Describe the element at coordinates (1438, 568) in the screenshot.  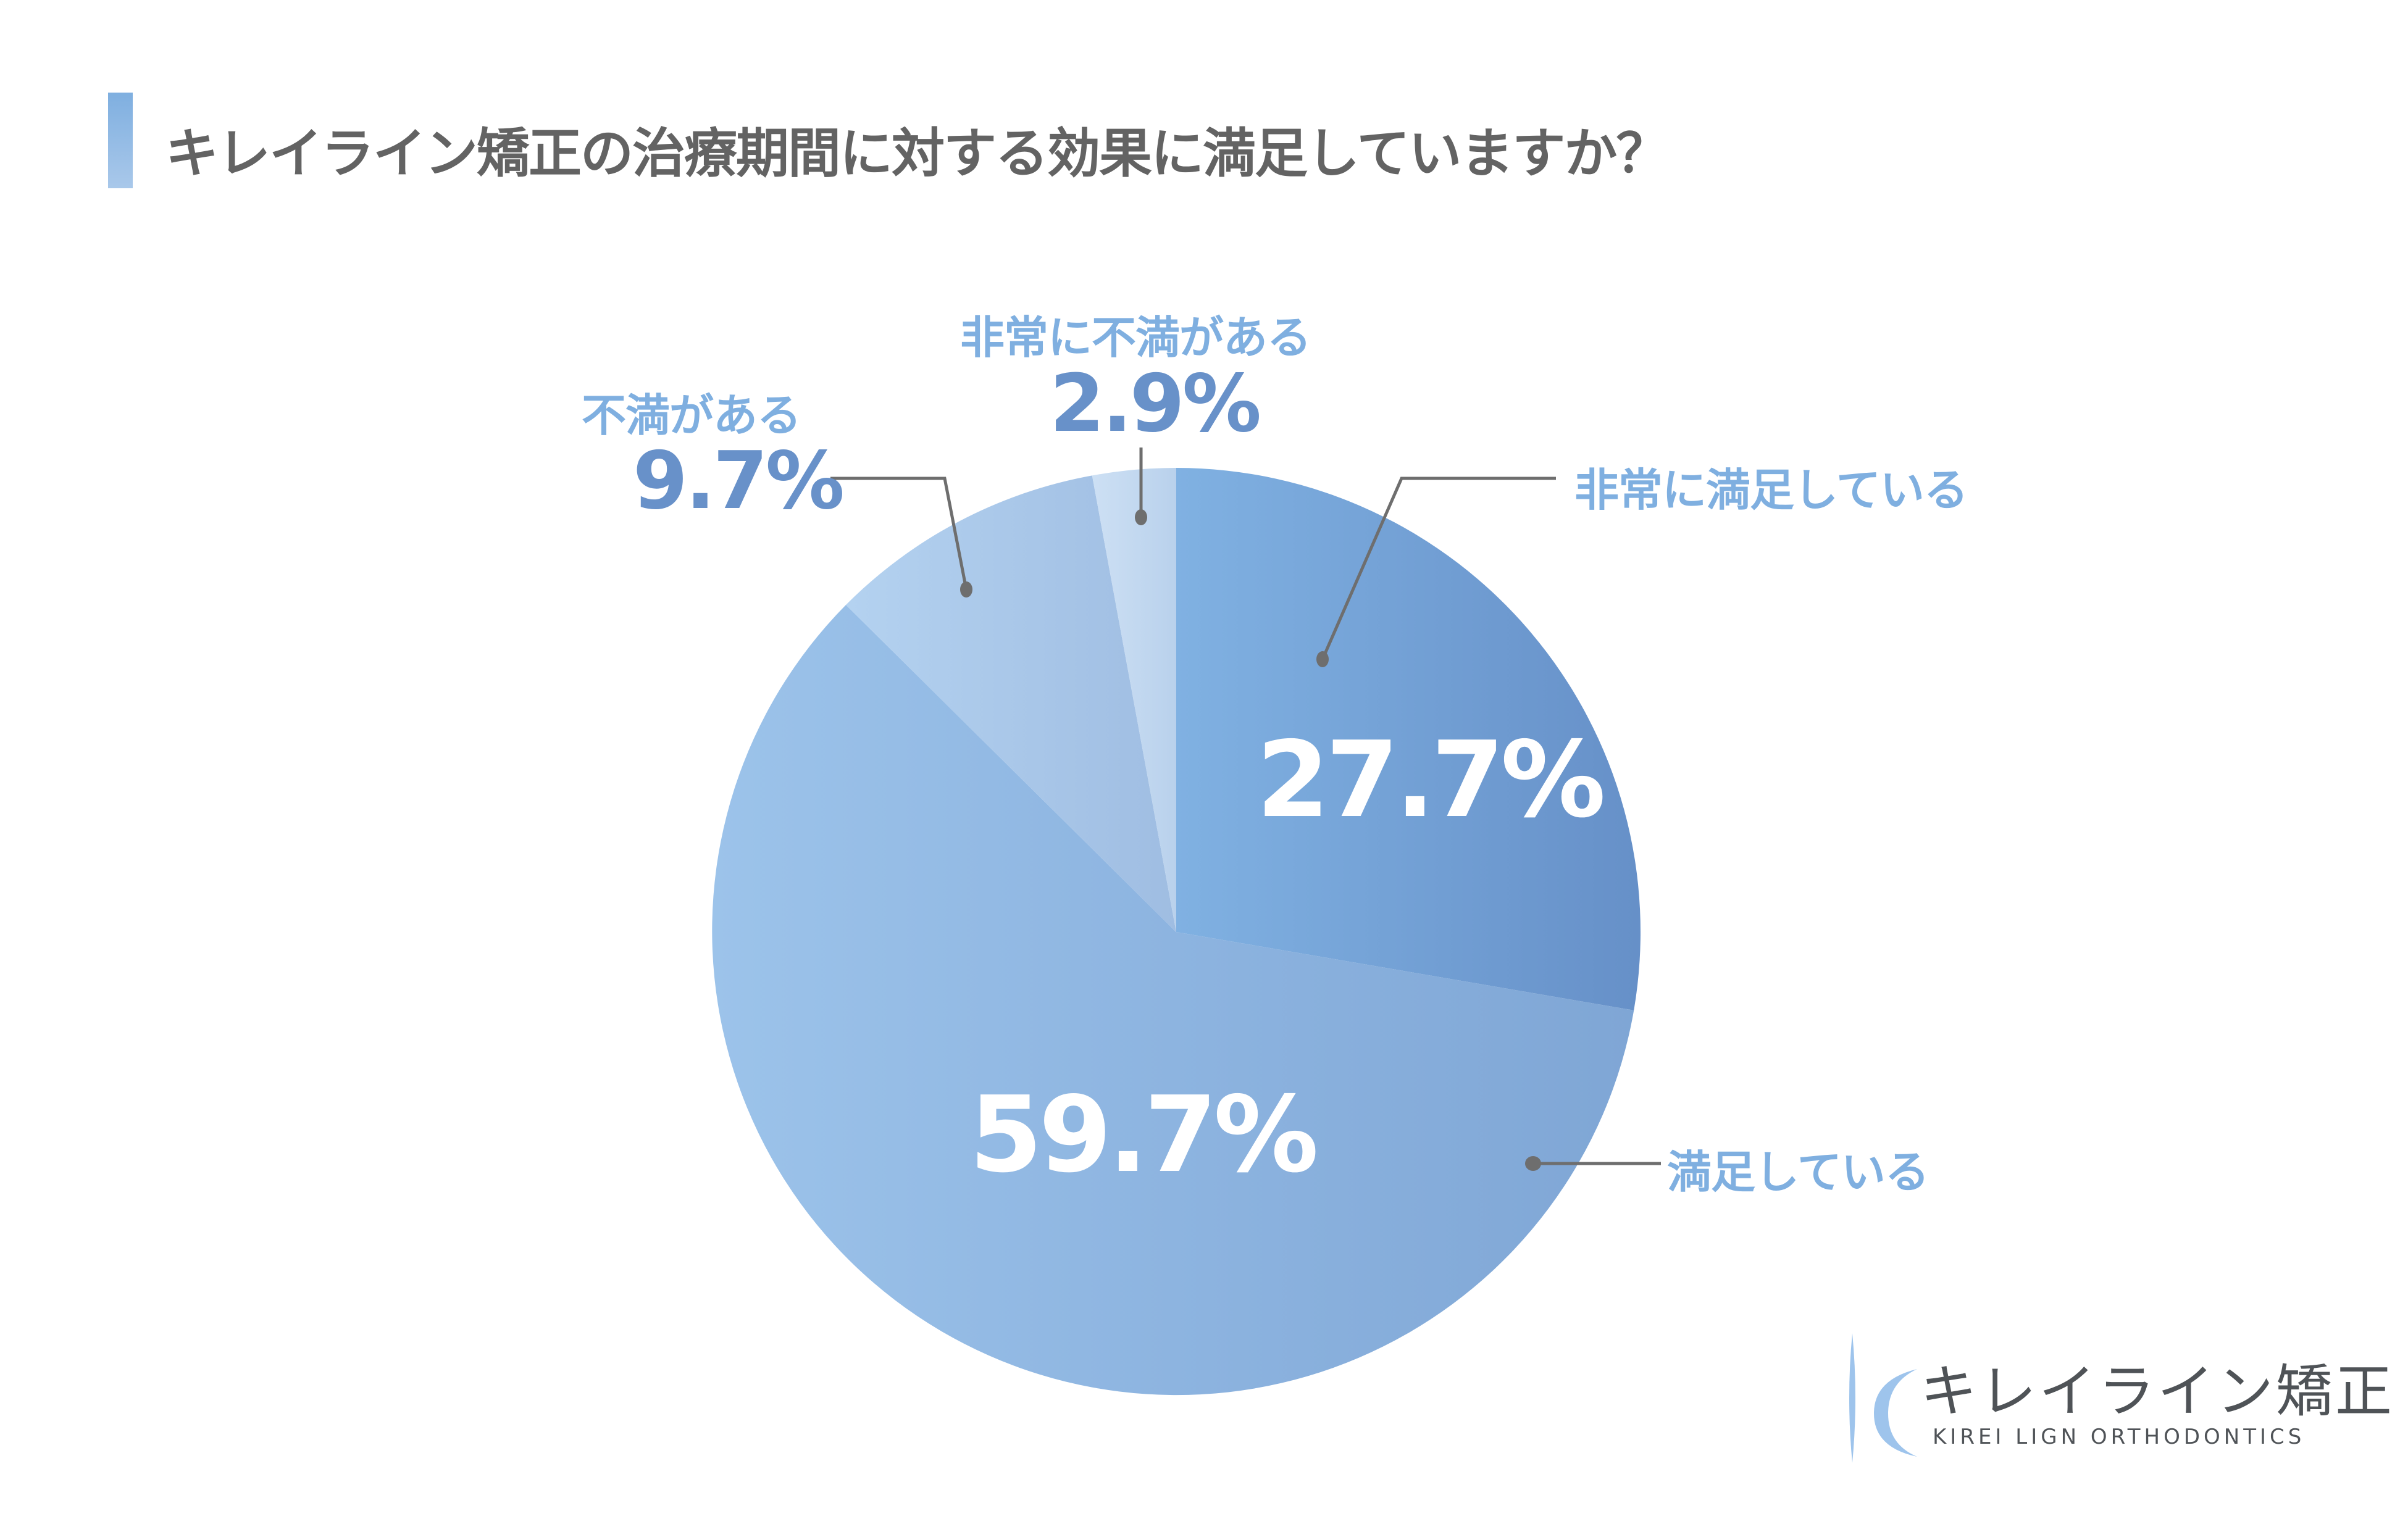
I see `leader-very-satisfied` at that location.